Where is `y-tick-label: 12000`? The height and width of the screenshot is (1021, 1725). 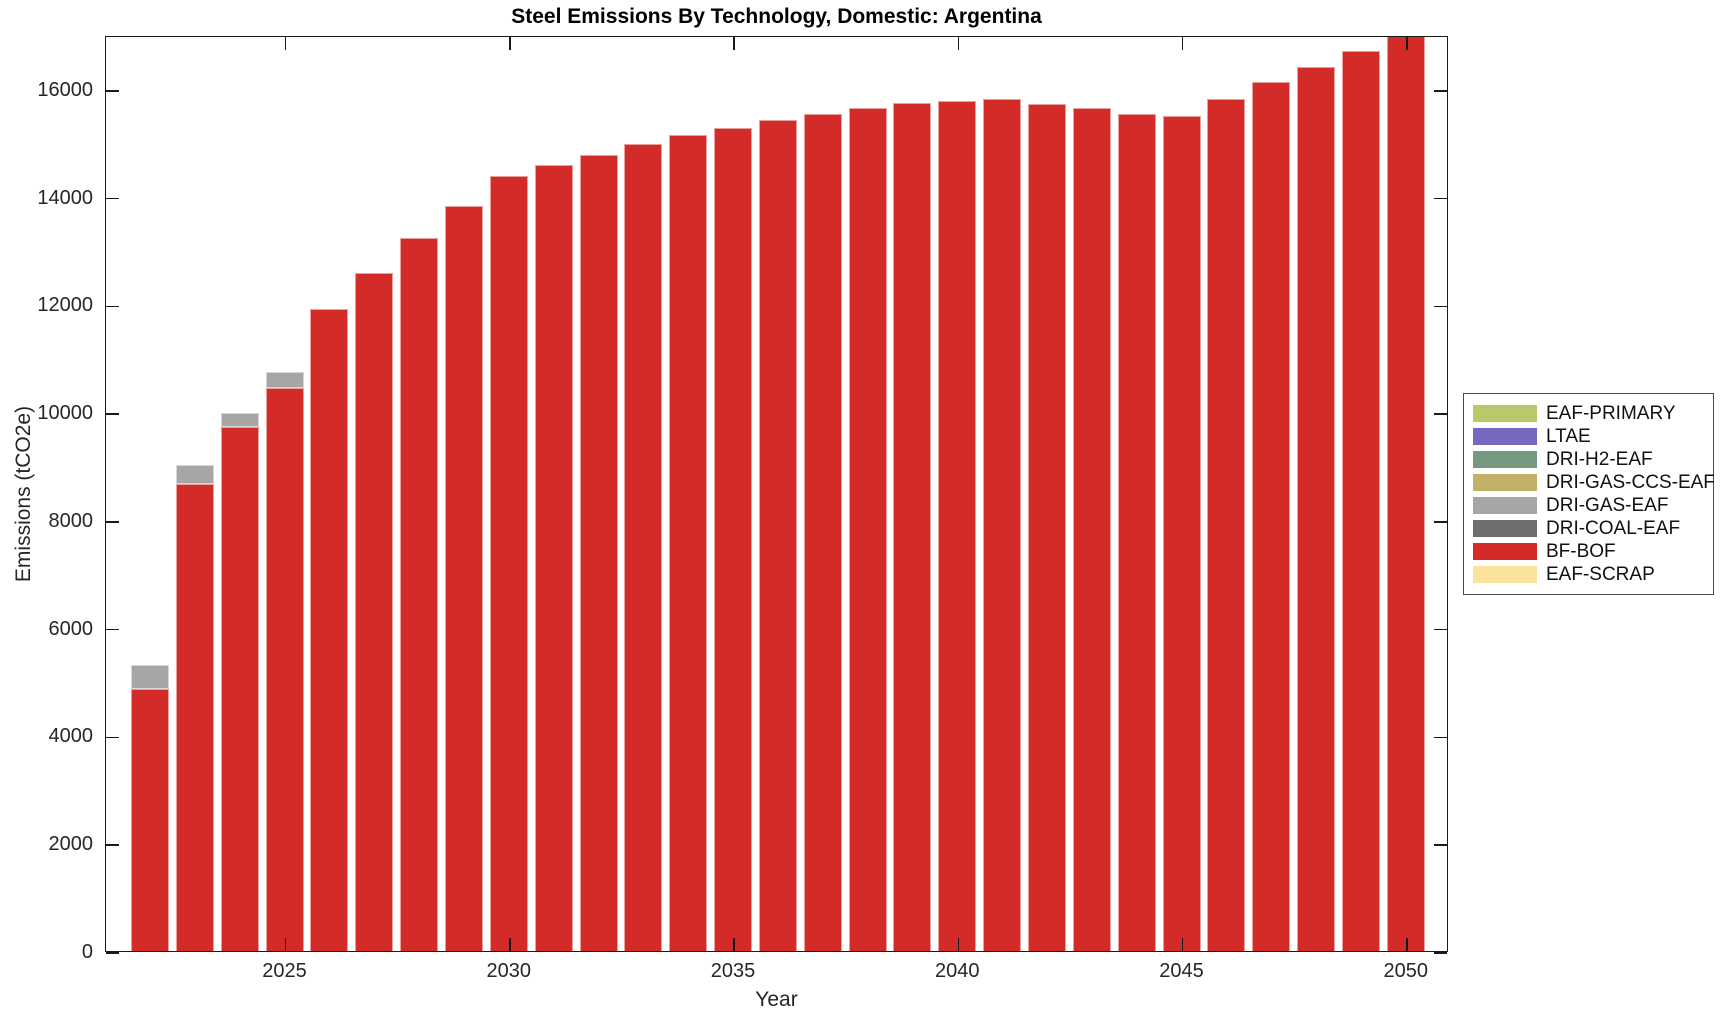
y-tick-label: 12000 is located at coordinates (65, 305).